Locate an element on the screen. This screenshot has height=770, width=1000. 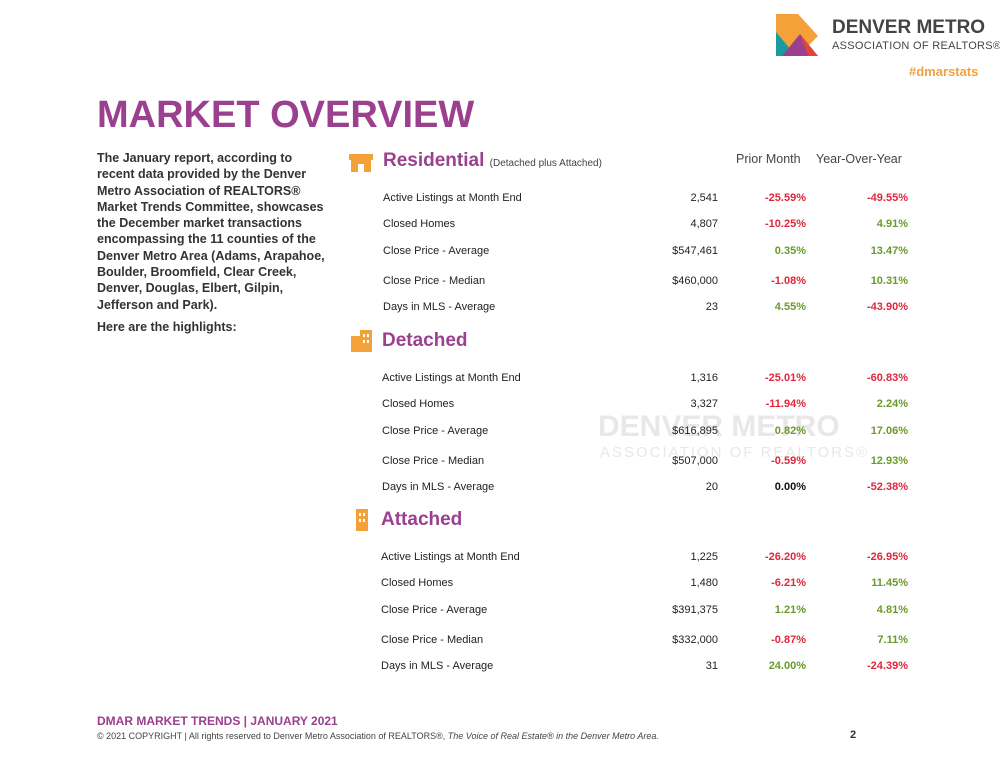
prior-month-change: -1.08% is located at coordinates (788, 281).